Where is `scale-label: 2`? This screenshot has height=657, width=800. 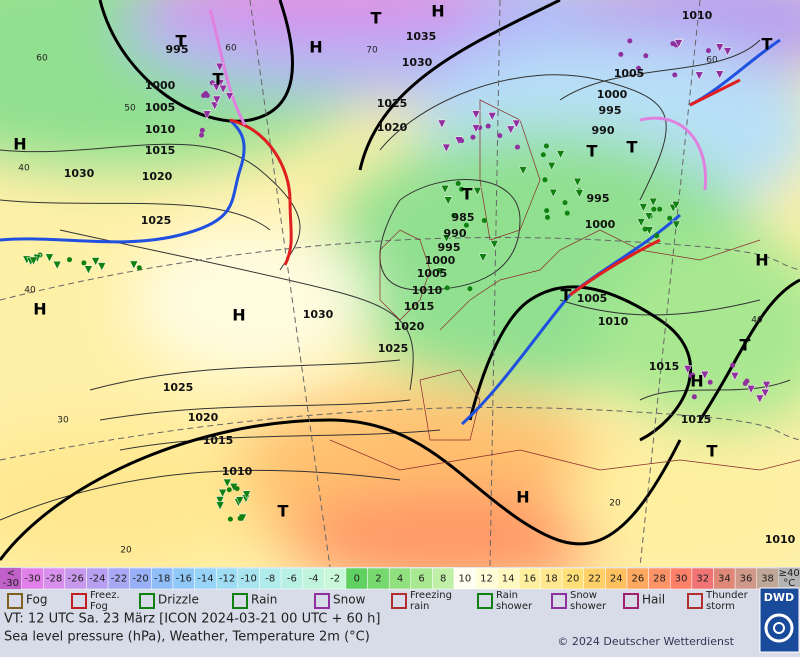
scale-label: 2 is located at coordinates (378, 579).